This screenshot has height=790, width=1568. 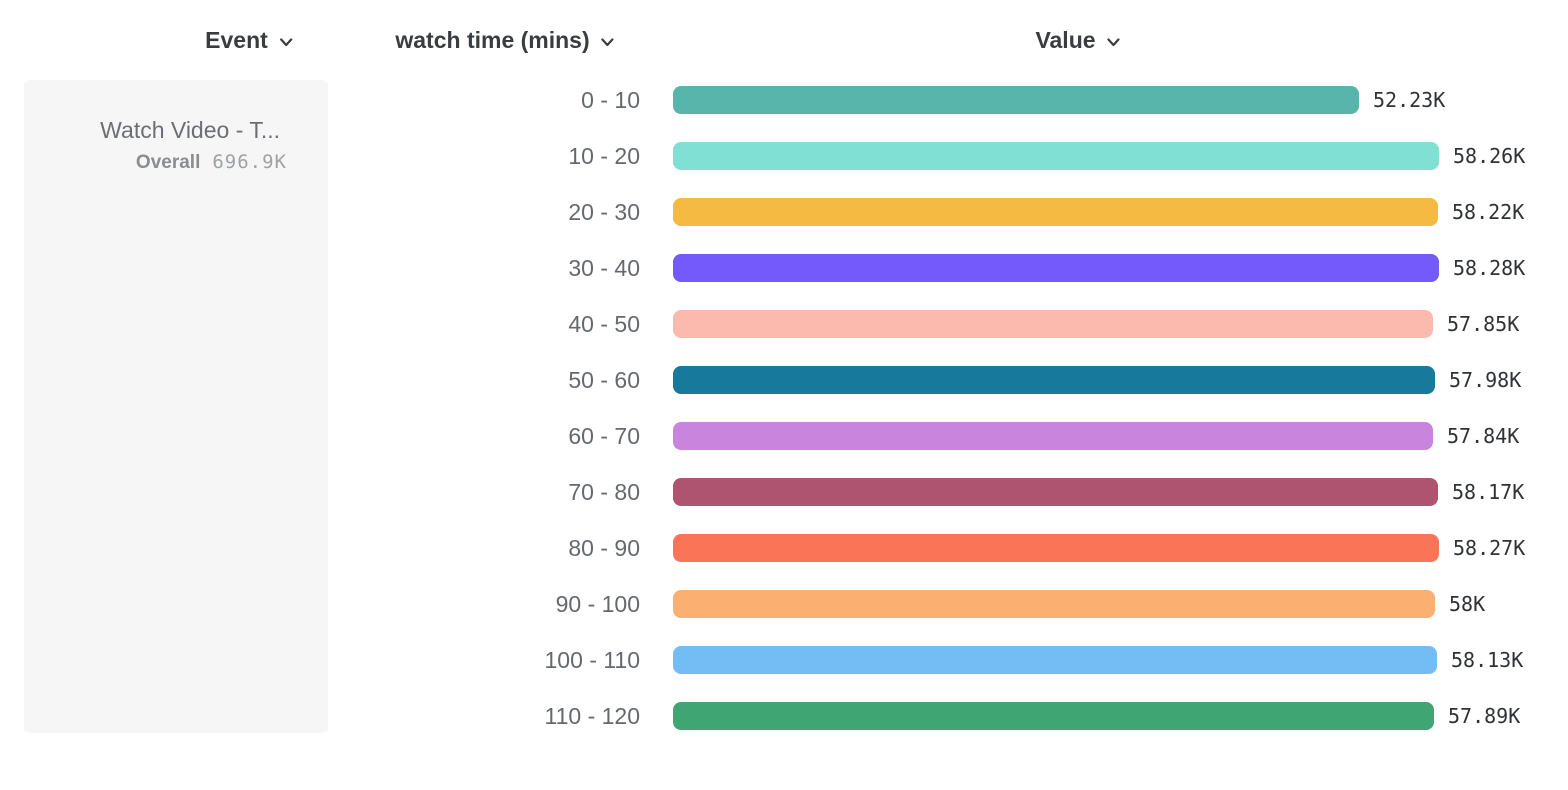 I want to click on value-label: 57.98K, so click(x=1485, y=380).